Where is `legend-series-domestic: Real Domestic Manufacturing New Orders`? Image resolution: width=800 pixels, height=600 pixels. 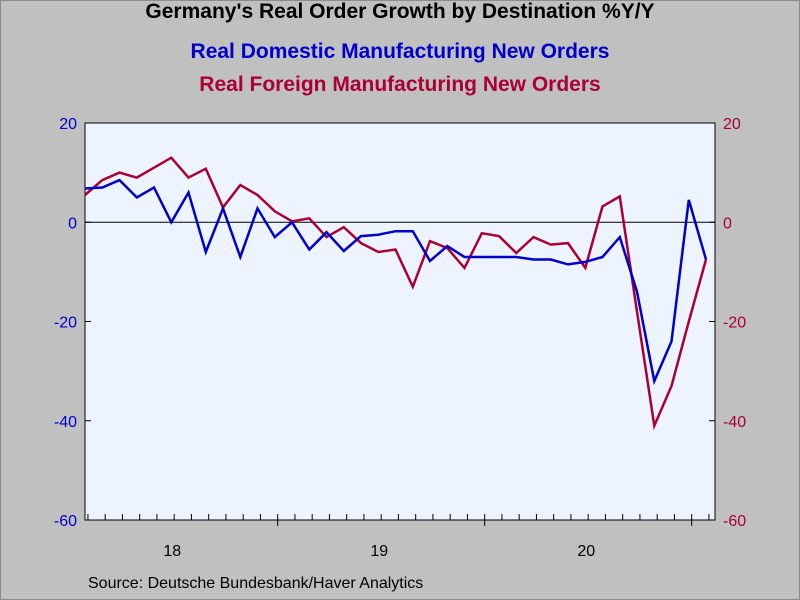 legend-series-domestic: Real Domestic Manufacturing New Orders is located at coordinates (400, 51).